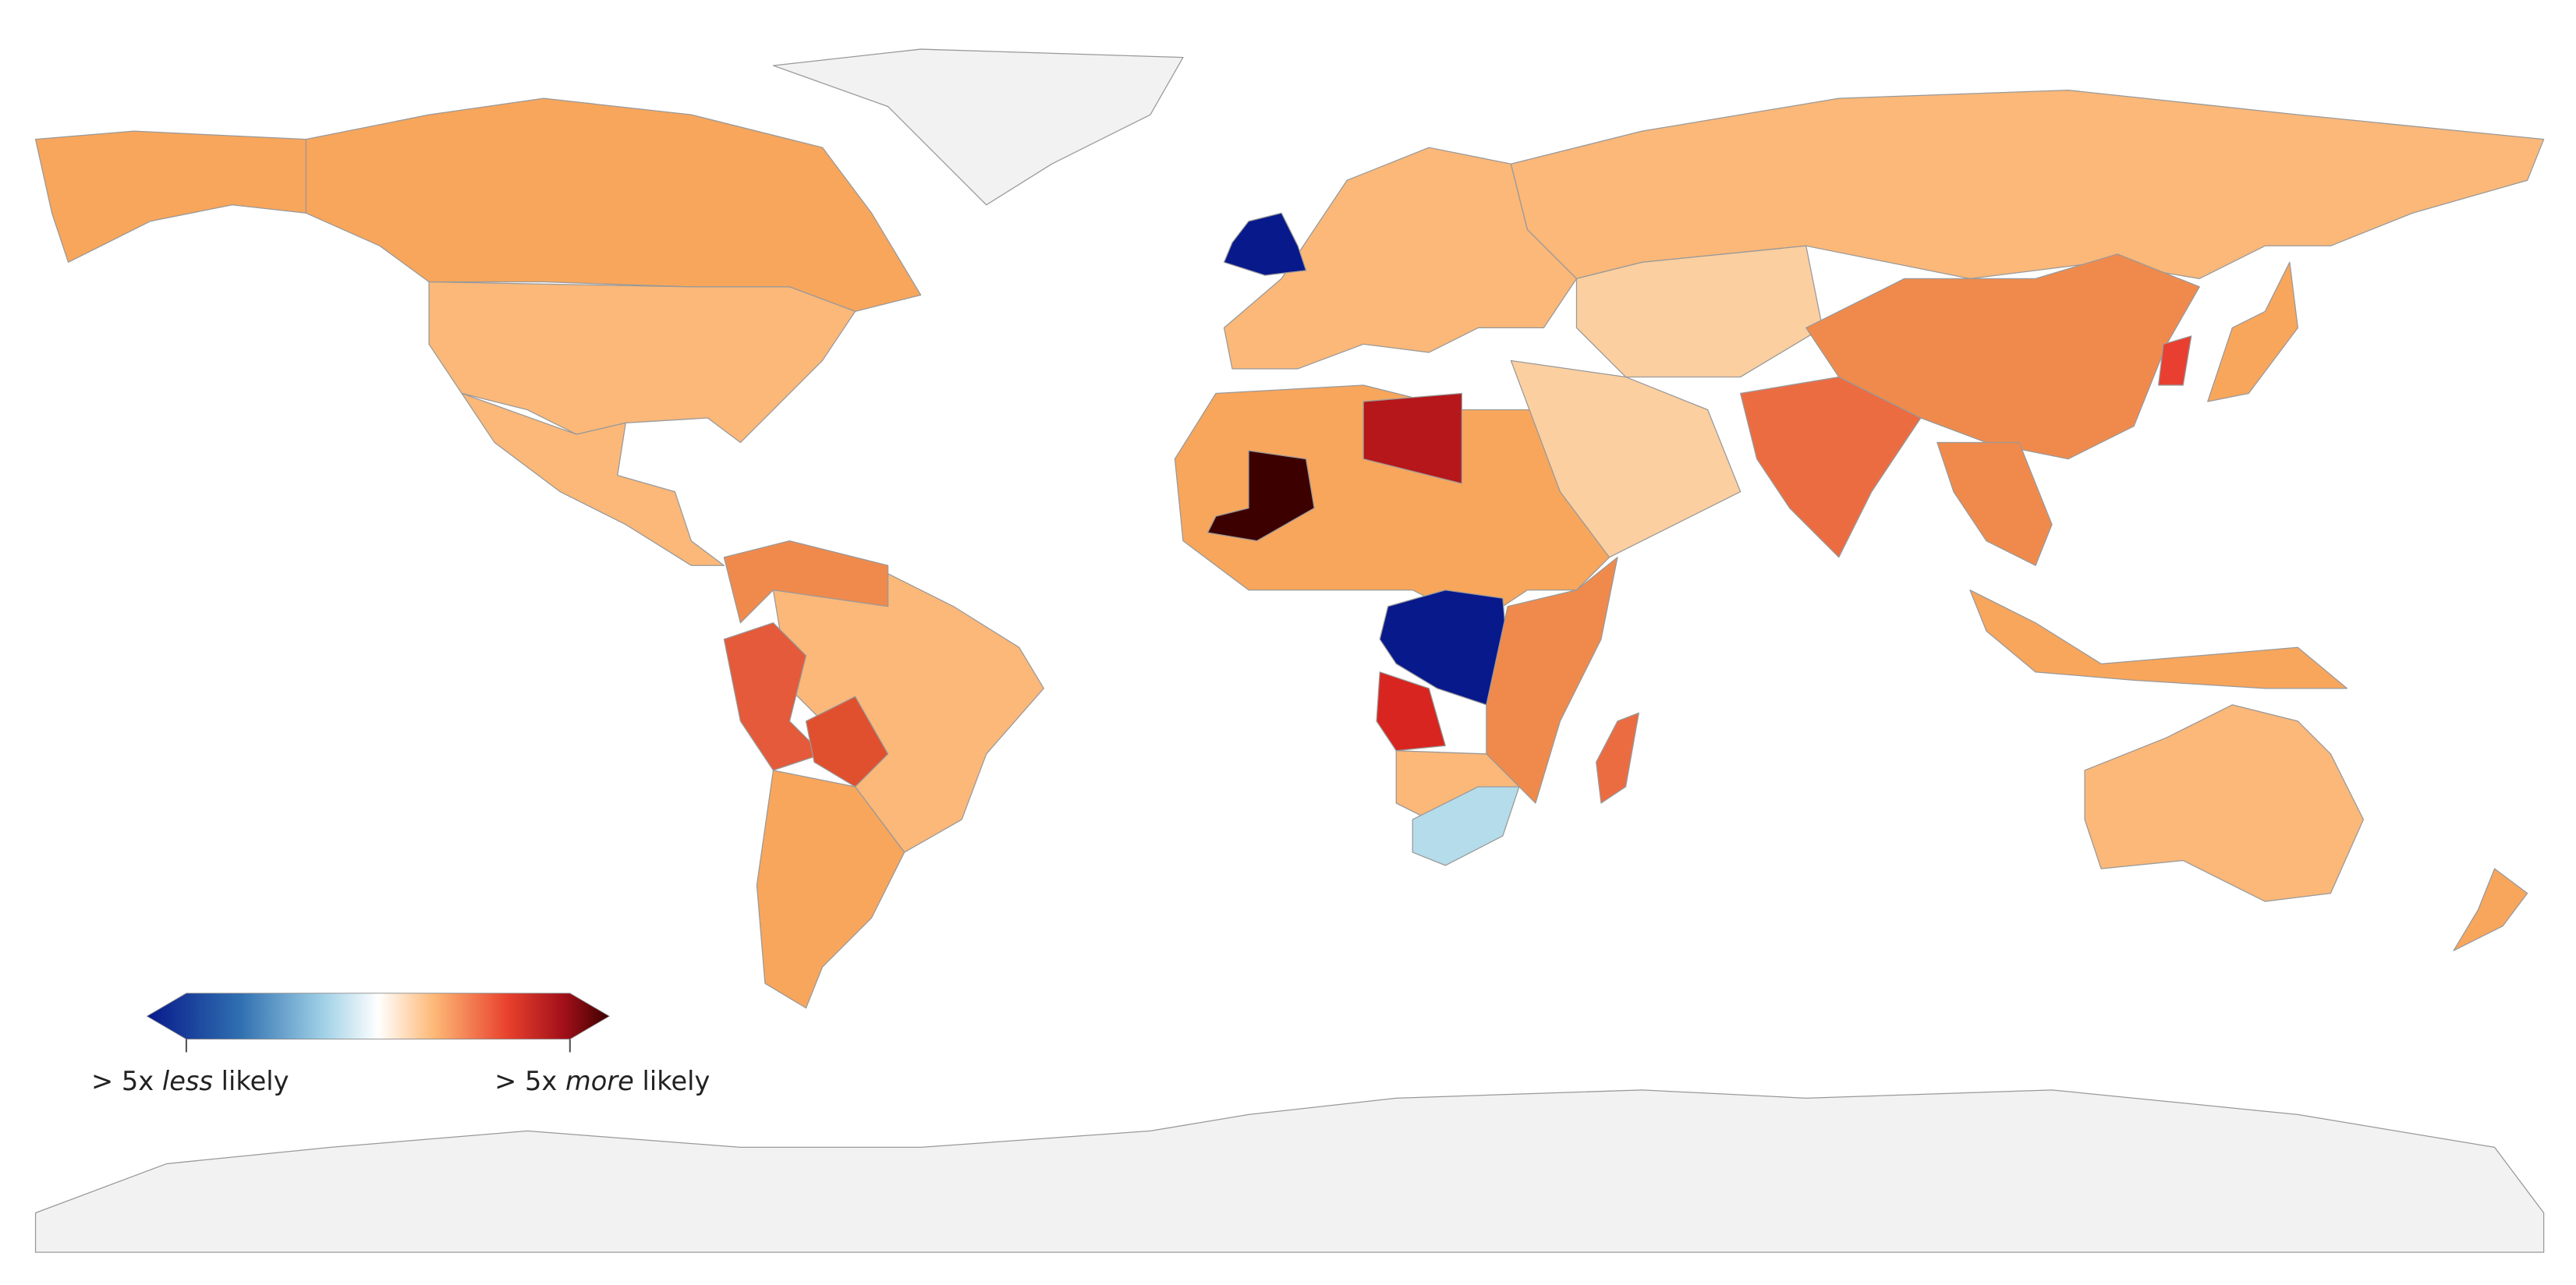 Image resolution: width=2576 pixels, height=1285 pixels. I want to click on label-emphasis: more, so click(599, 1081).